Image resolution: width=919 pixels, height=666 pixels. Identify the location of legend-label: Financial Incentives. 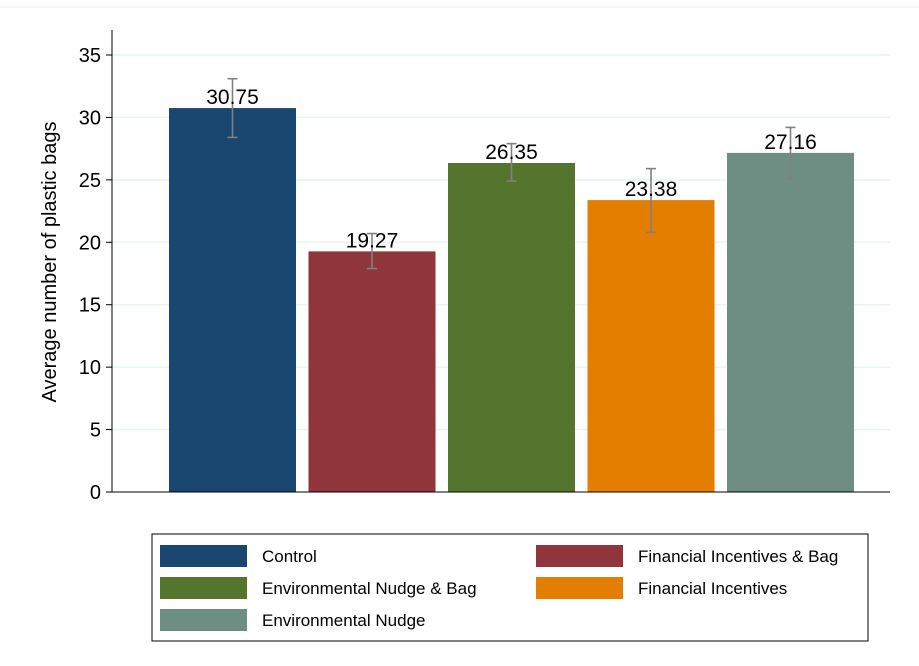
(712, 588).